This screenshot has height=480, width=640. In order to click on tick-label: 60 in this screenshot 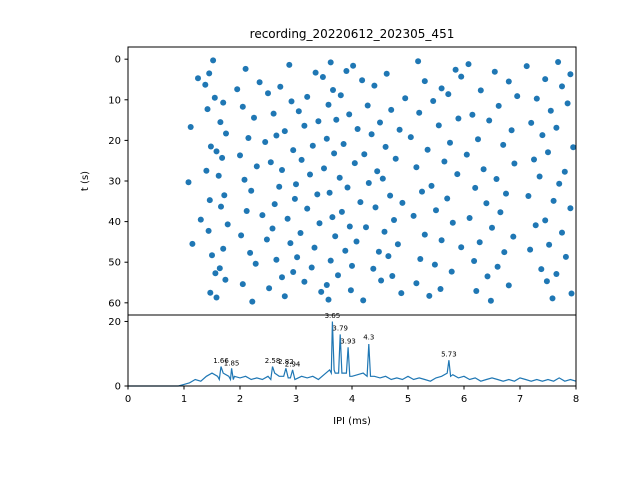, I will do `click(114, 303)`.